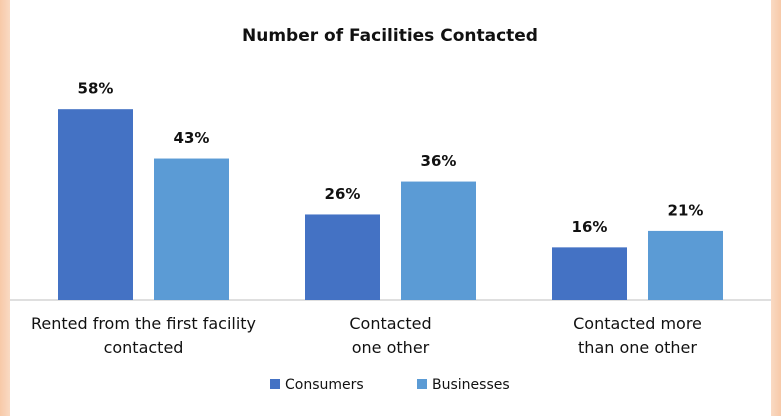 The height and width of the screenshot is (416, 781). I want to click on x-tick-label: Contacted more than one other, so click(637, 335).